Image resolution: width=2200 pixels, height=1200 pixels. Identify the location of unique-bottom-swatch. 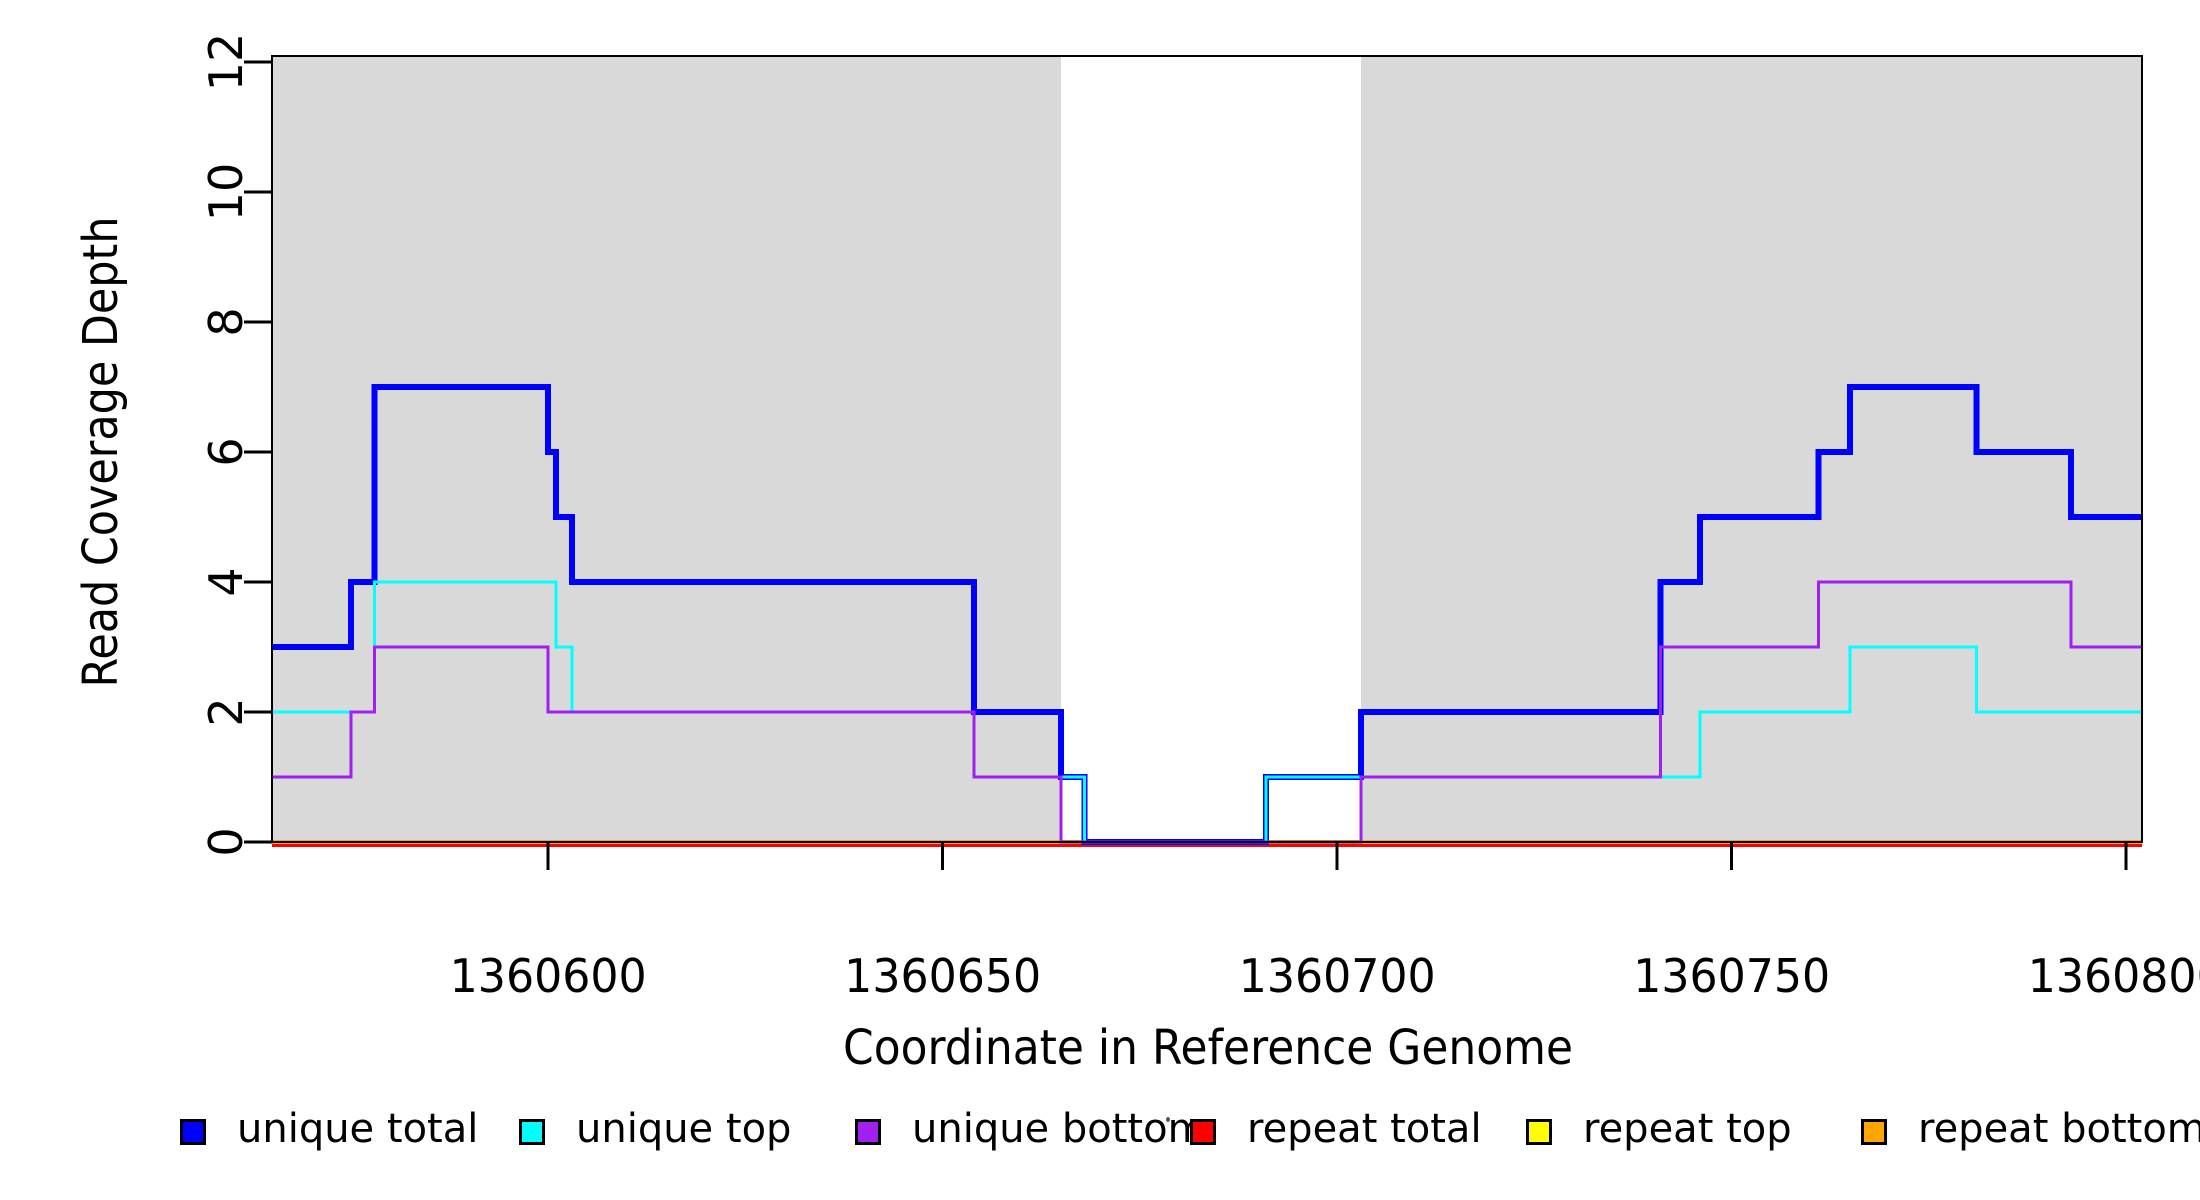
(868, 1132).